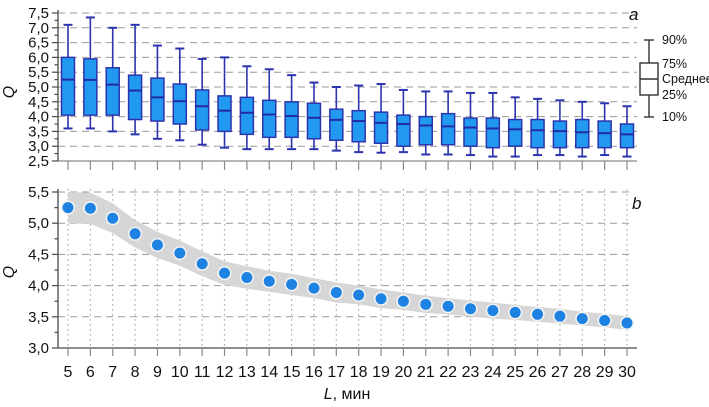 The image size is (709, 407). I want to click on box-l6, so click(90, 87).